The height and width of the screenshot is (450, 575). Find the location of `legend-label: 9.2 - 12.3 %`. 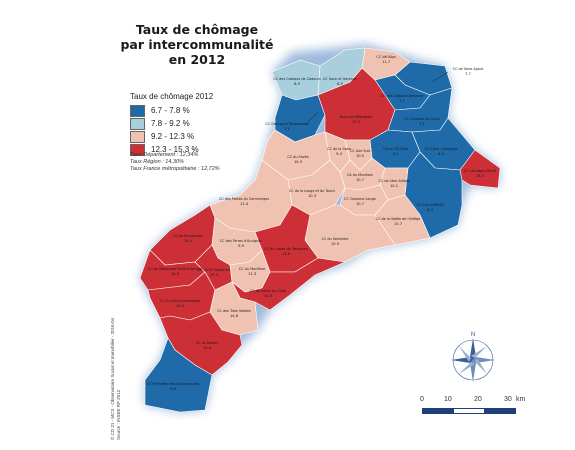

legend-label: 9.2 - 12.3 % is located at coordinates (173, 136).